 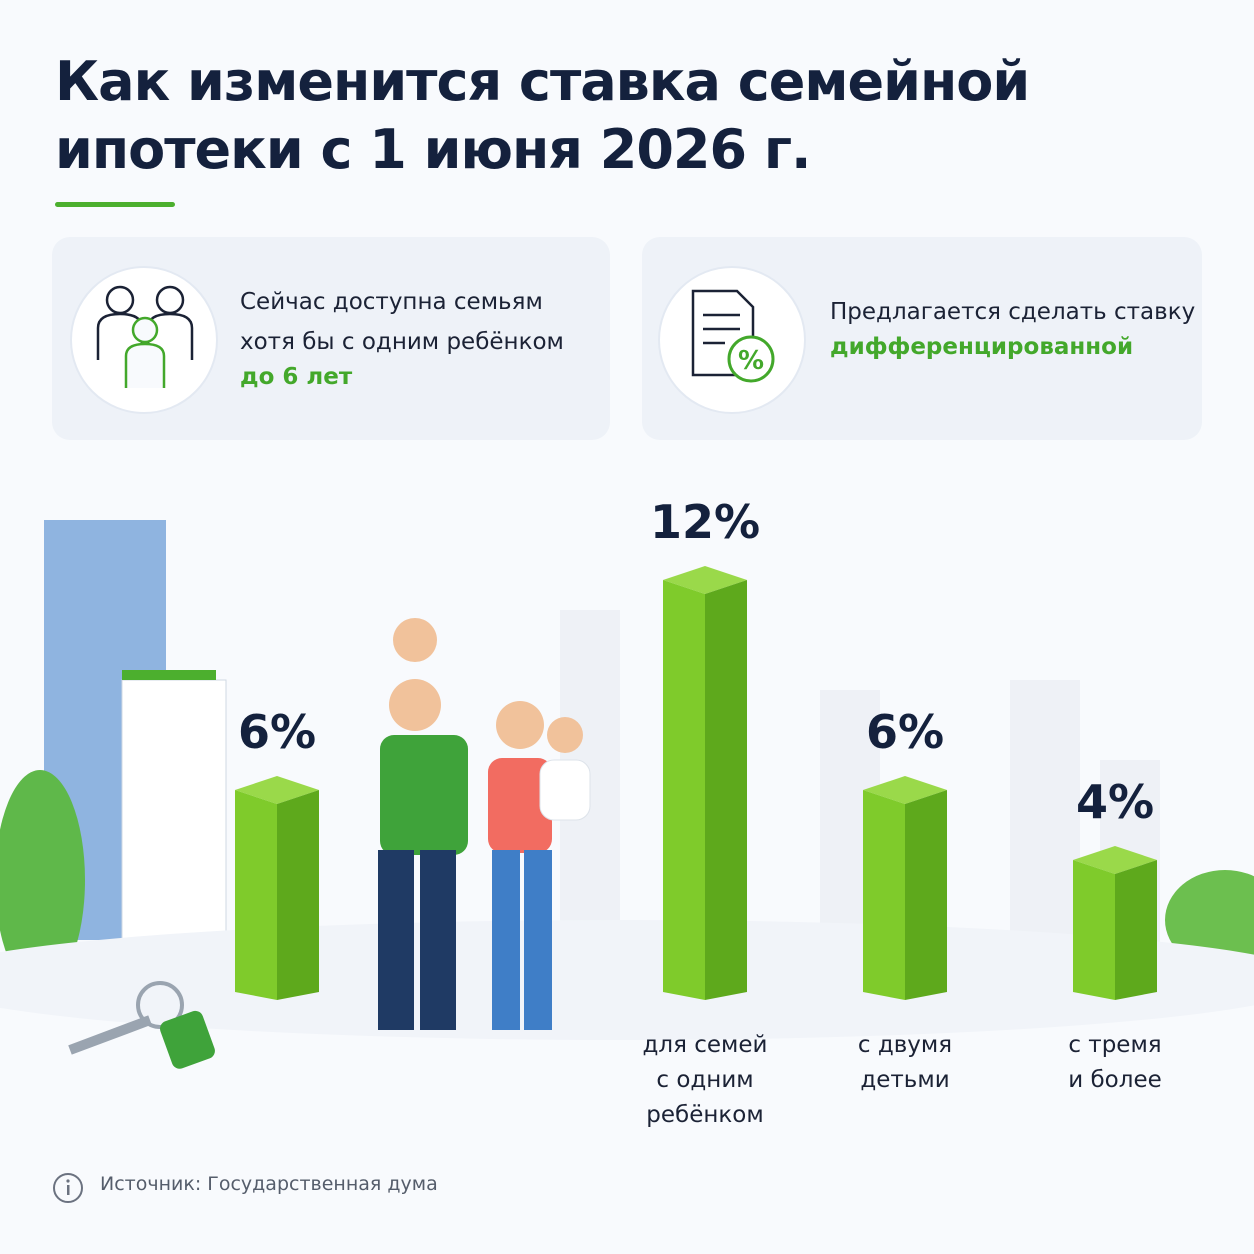 I want to click on category-label: с тремя и более, so click(x=1115, y=1062).